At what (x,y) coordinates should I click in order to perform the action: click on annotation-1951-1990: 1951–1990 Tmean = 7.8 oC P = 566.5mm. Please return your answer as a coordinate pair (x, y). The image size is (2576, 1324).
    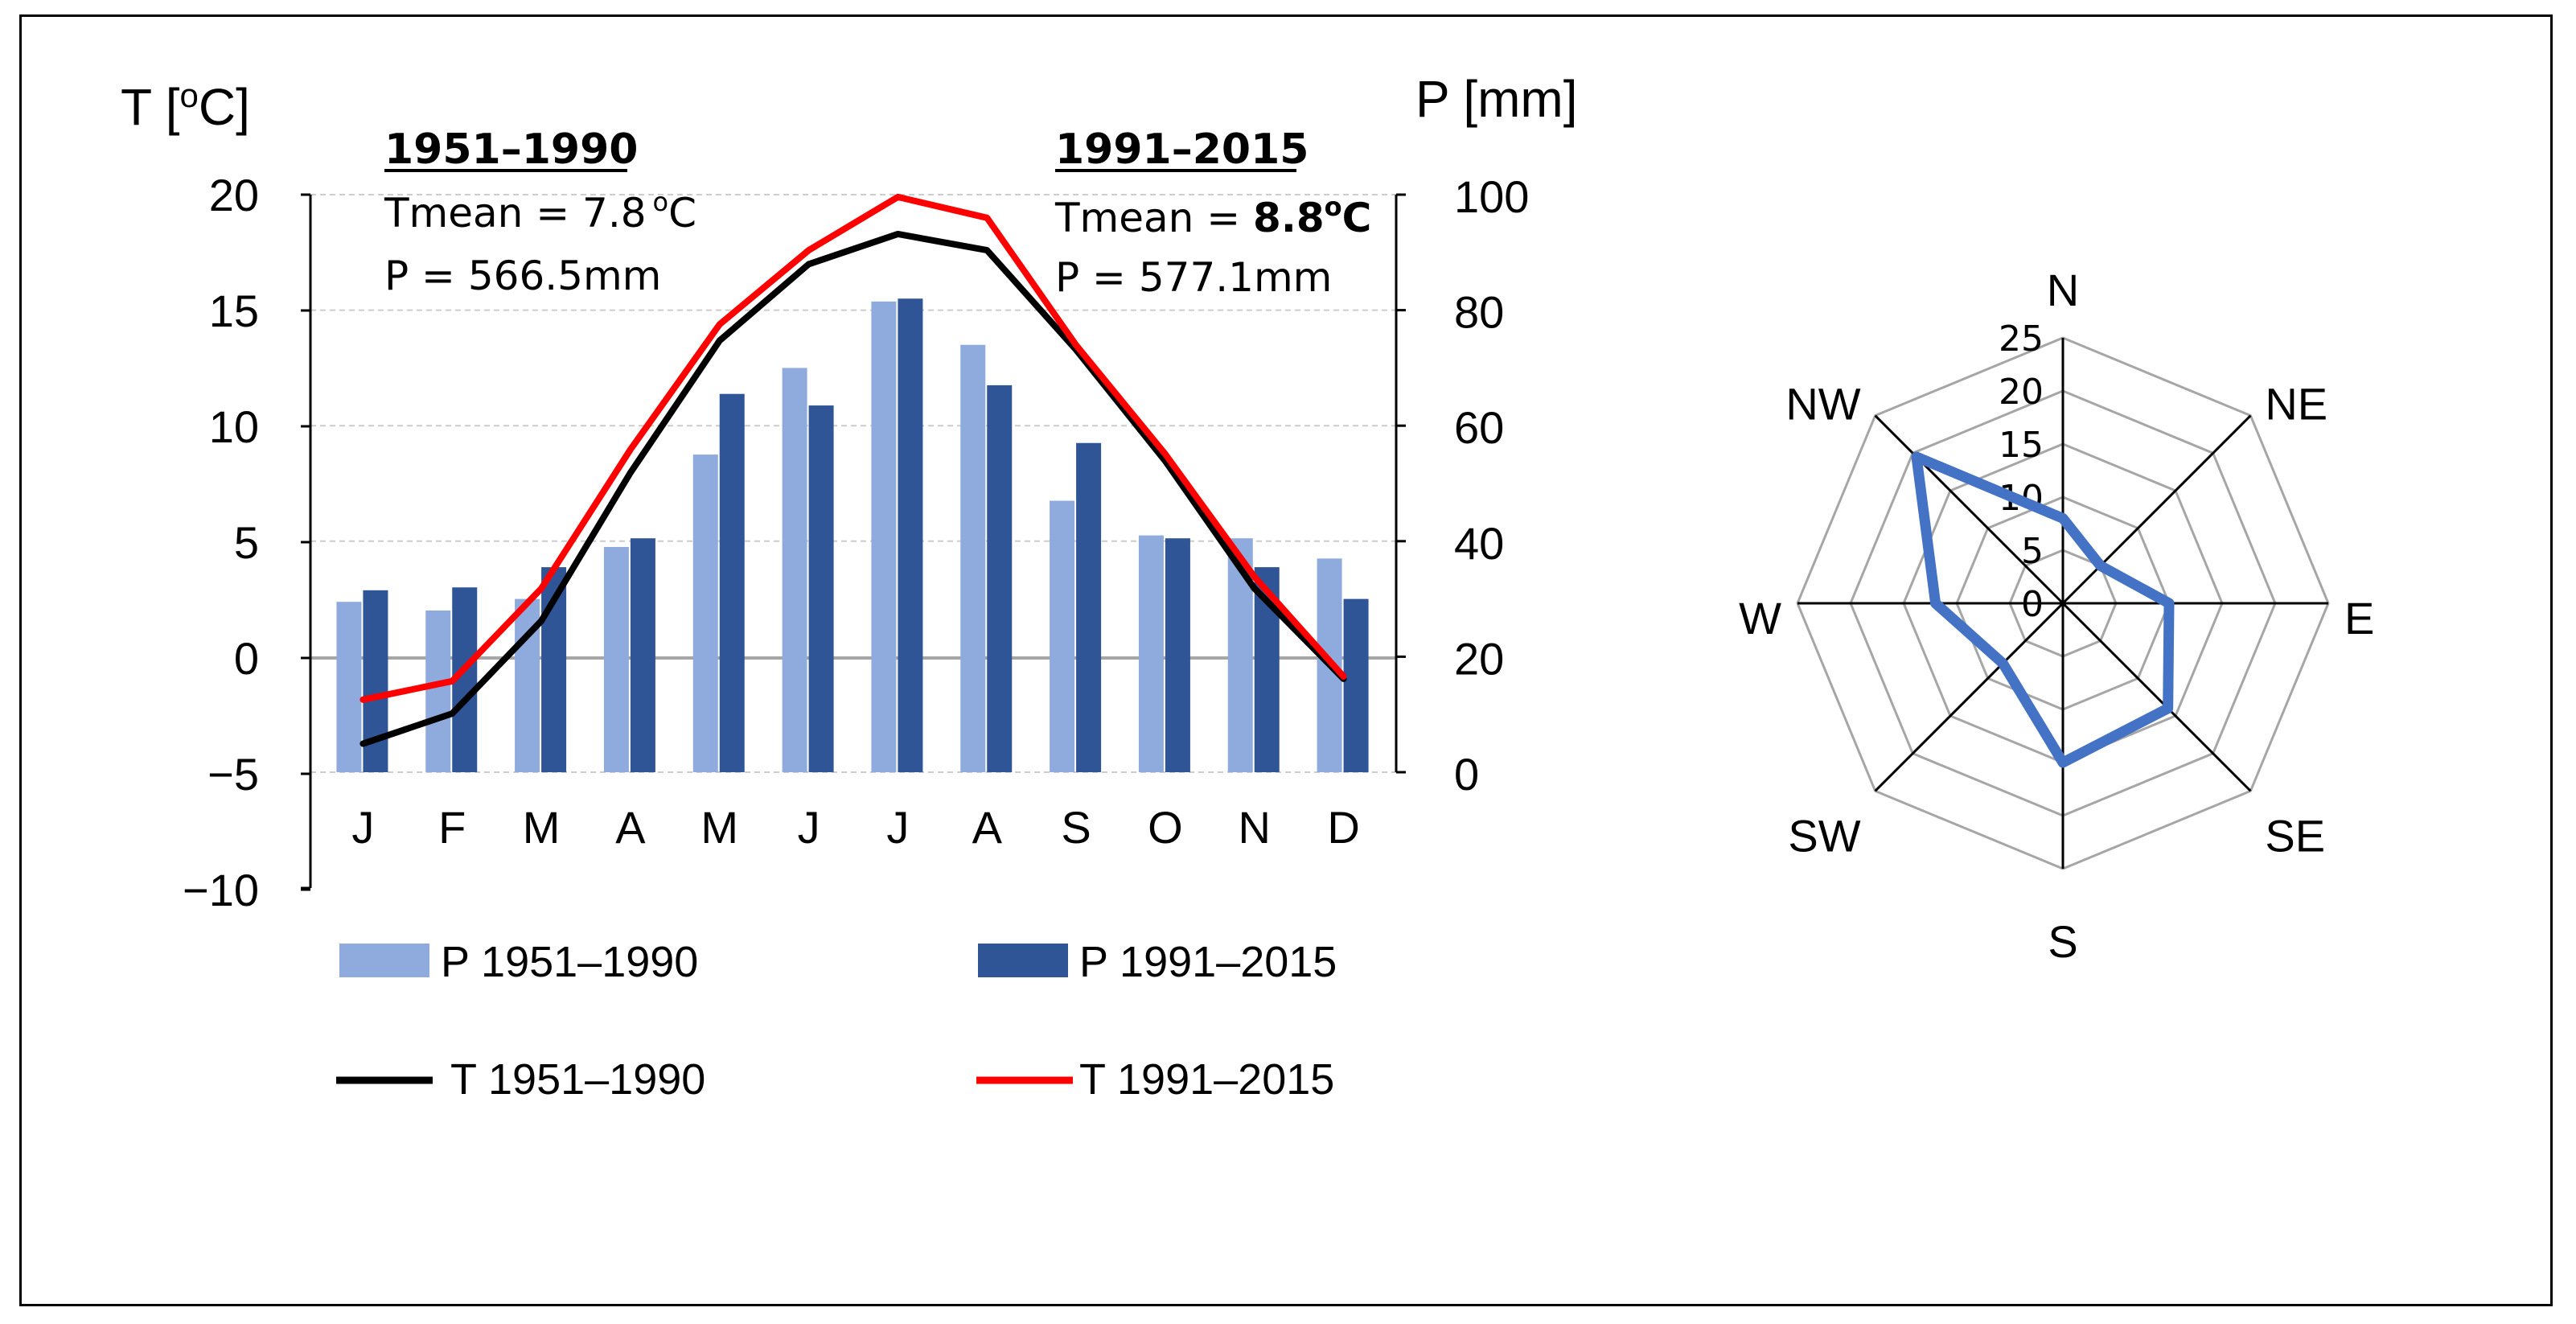
    Looking at the image, I should click on (540, 212).